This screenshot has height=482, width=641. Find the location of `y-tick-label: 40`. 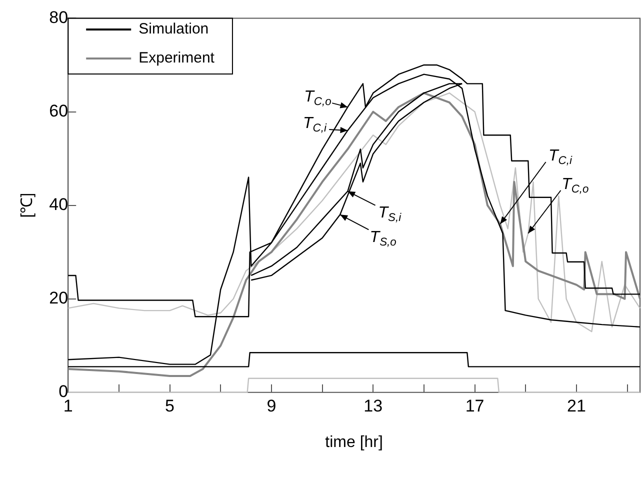

y-tick-label: 40 is located at coordinates (58, 204).